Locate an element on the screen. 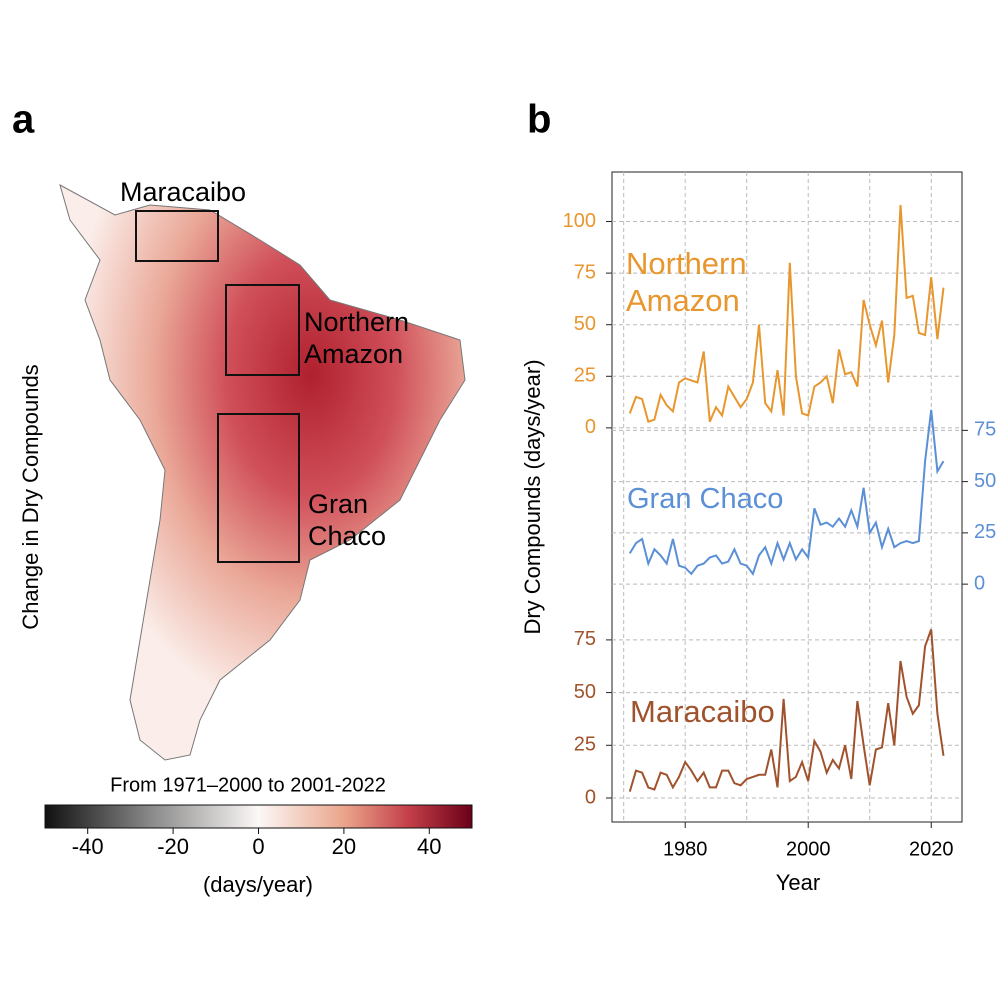  series-label: Gran Chaco is located at coordinates (705, 499).